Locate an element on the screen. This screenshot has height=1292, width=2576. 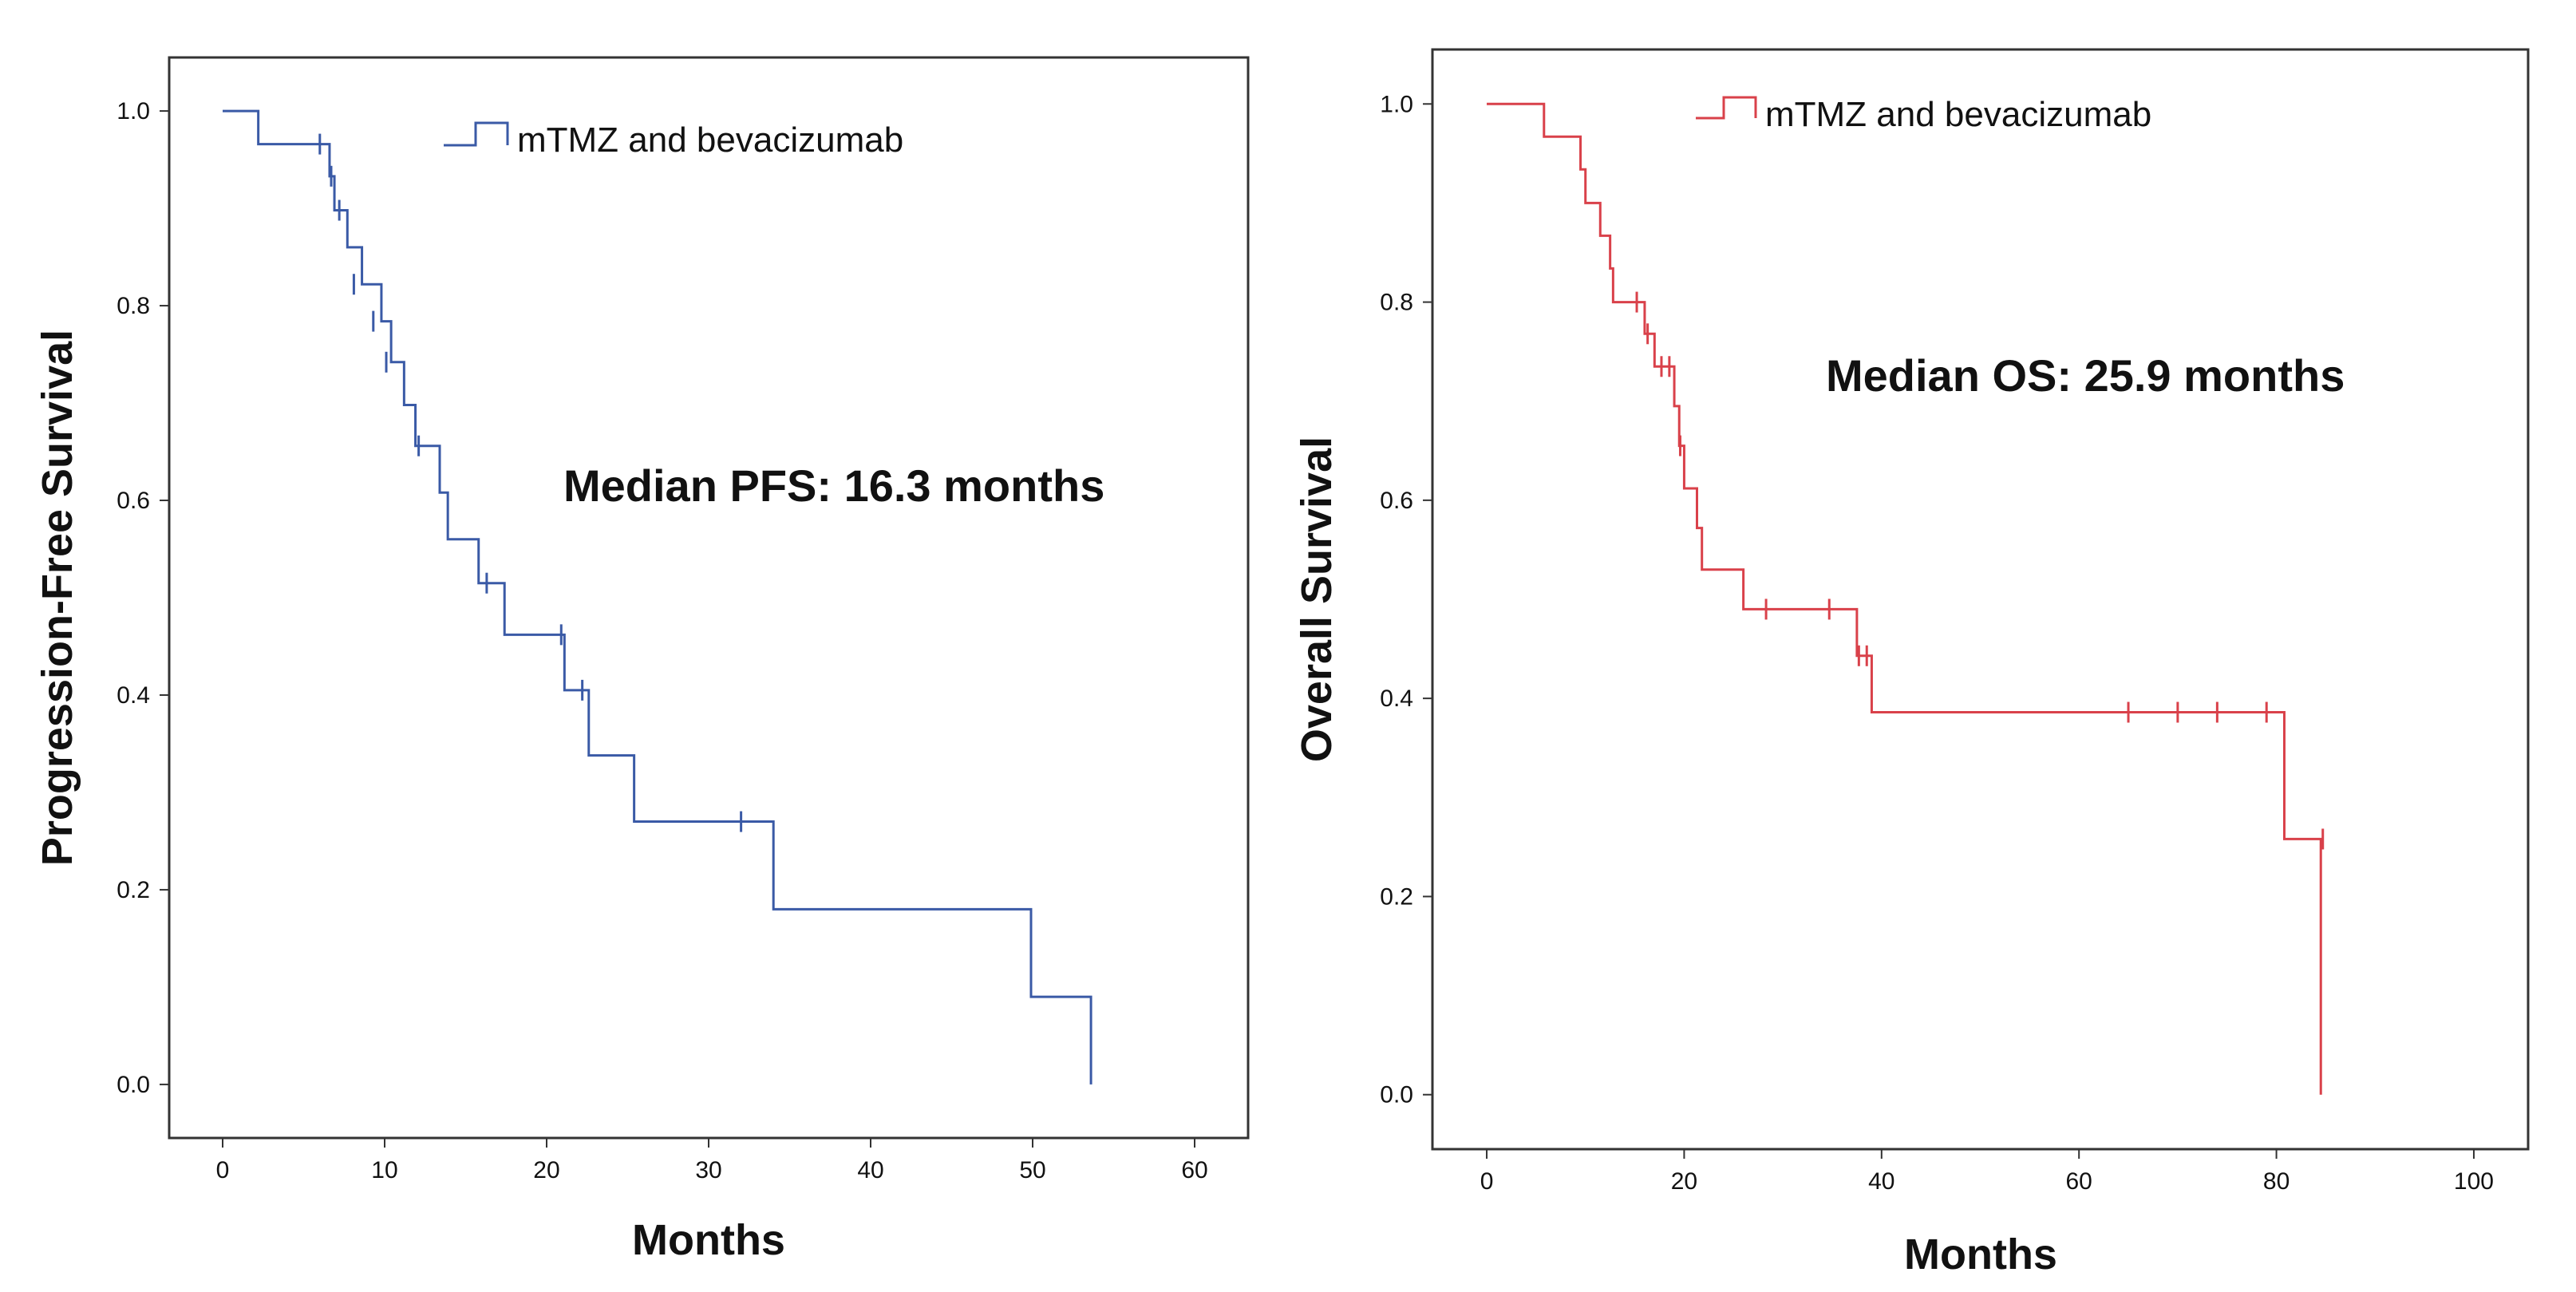
os-median-annotation: Median OS: 25.9 months is located at coordinates (2085, 375).